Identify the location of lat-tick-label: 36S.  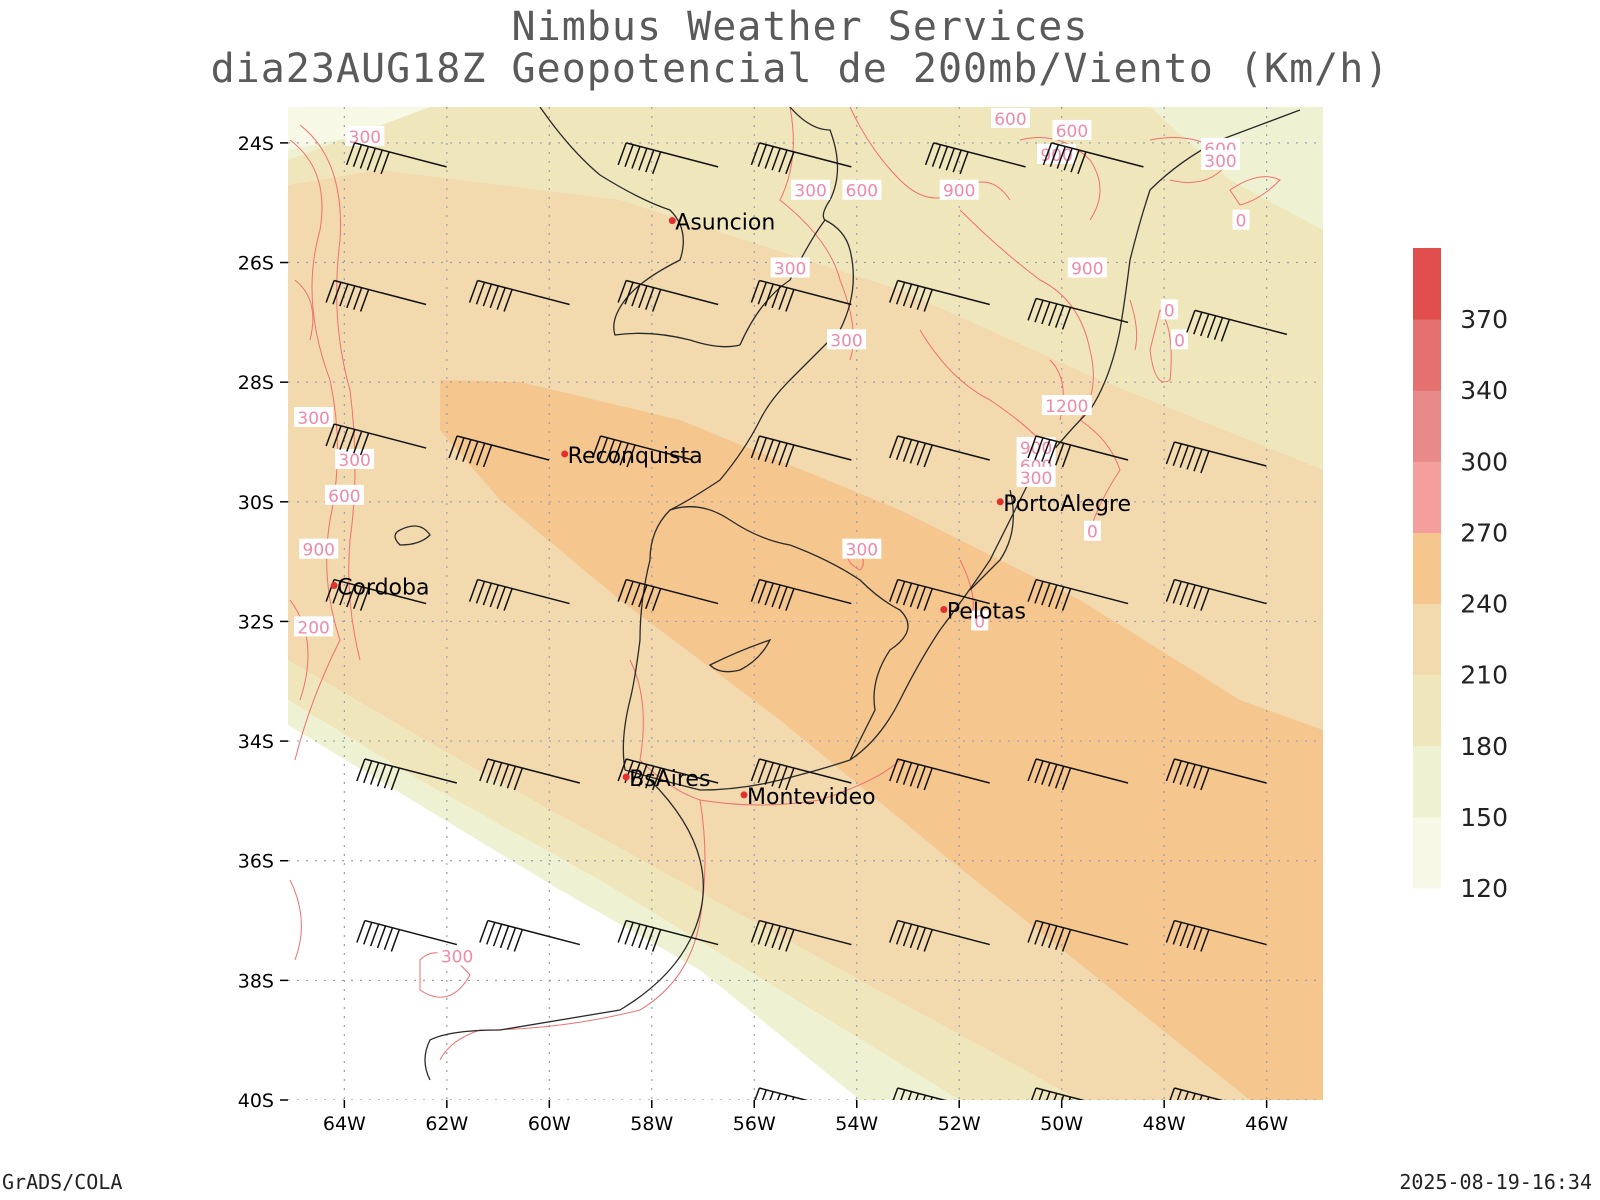
(256, 862).